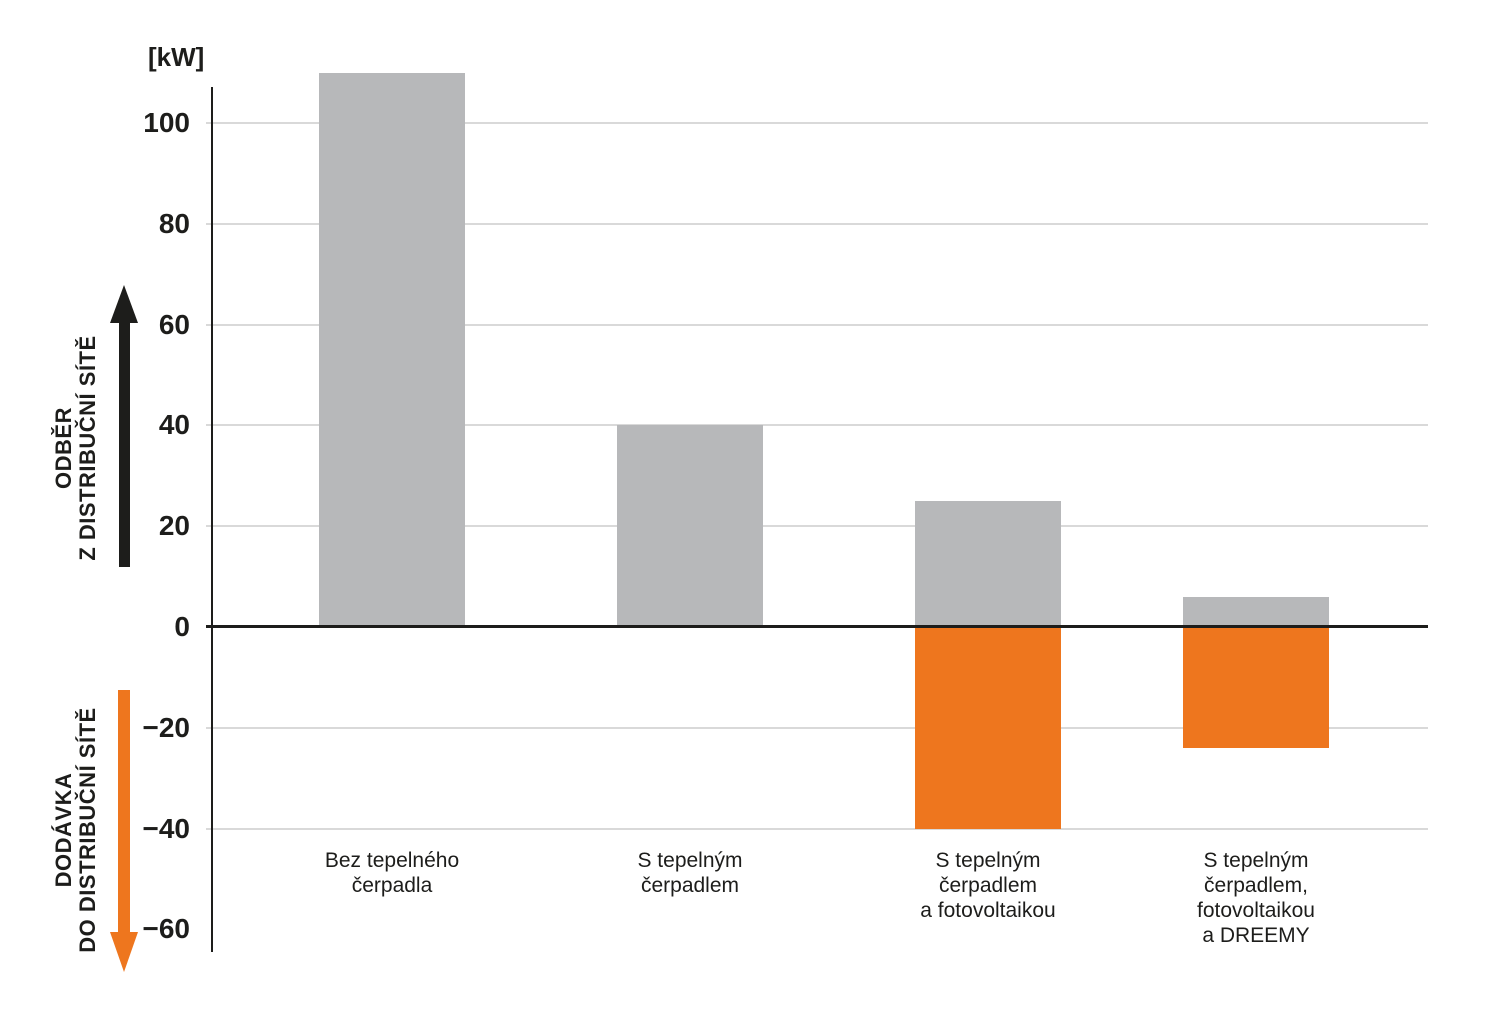  What do you see at coordinates (1256, 910) in the screenshot?
I see `category-label-line: fotovoltaikou` at bounding box center [1256, 910].